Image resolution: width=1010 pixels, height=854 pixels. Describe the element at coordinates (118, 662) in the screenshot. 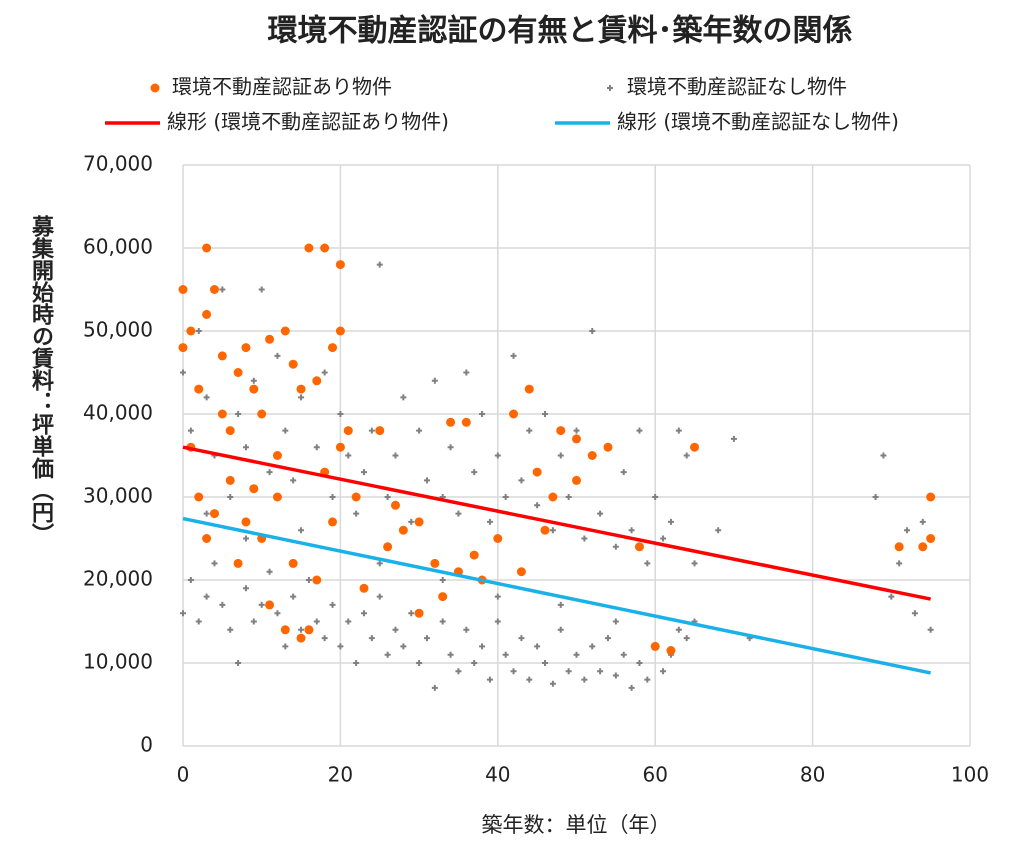

I see `y-tick-label: 10,000` at that location.